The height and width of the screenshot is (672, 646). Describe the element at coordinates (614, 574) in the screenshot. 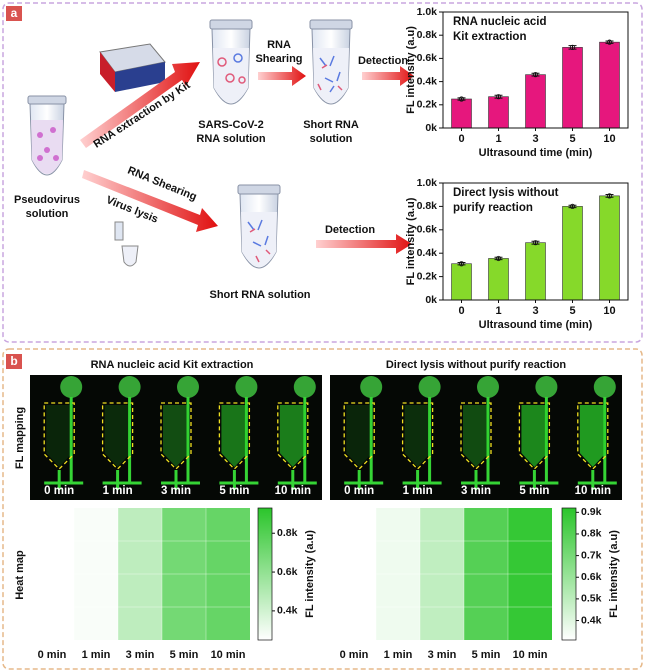

I see `colorbar-label: FL intensity (a.u)` at that location.